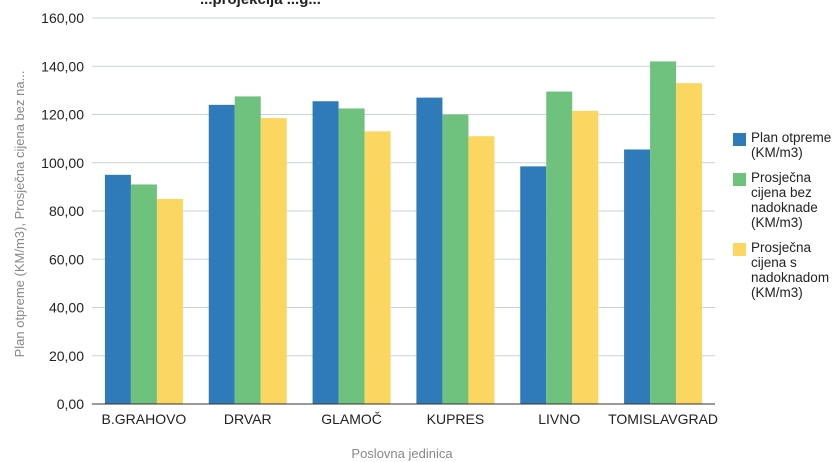 The width and height of the screenshot is (837, 462). I want to click on legend-swatch-s, so click(739, 249).